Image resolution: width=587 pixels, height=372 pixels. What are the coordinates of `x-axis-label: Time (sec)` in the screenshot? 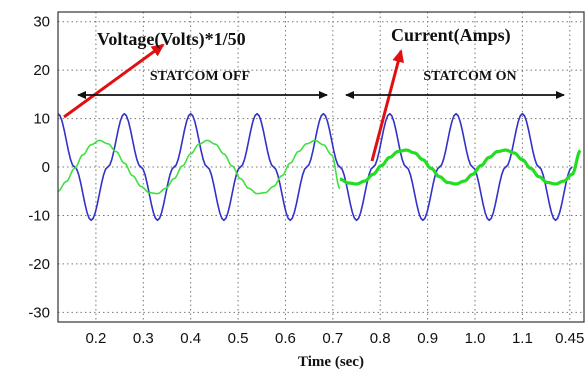 It's located at (331, 362).